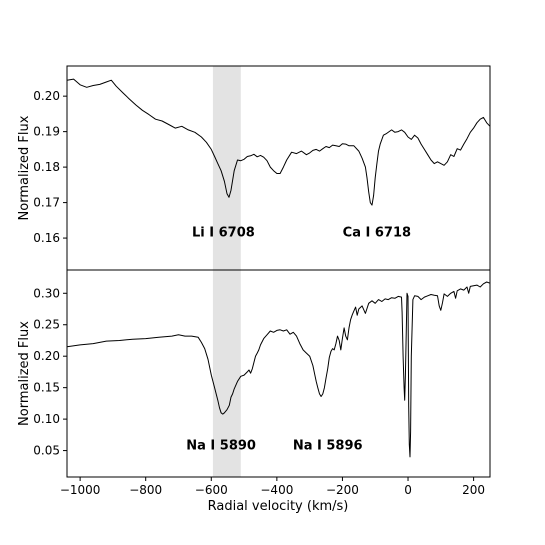 This screenshot has width=545, height=545. I want to click on x-tick-label: −800, so click(145, 490).